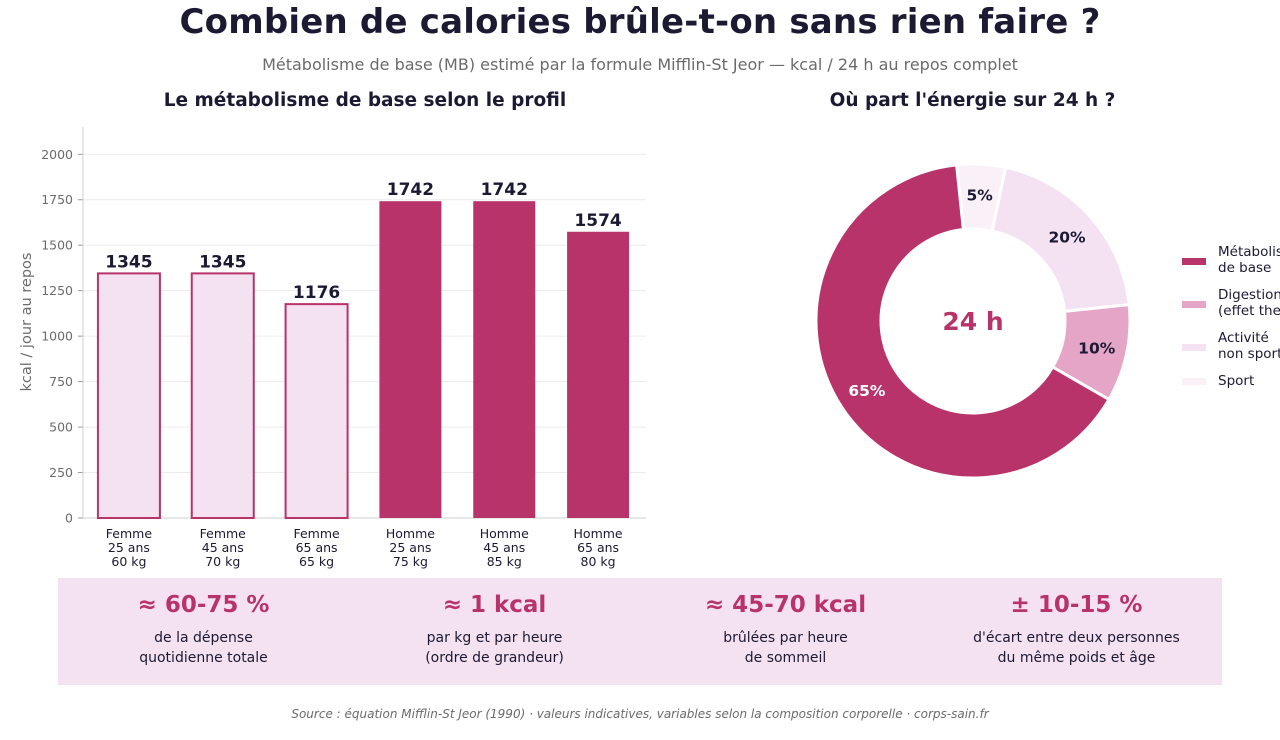 Image resolution: width=1280 pixels, height=740 pixels. What do you see at coordinates (494, 605) in the screenshot?
I see `stat-value: ≈ 1 kcal` at bounding box center [494, 605].